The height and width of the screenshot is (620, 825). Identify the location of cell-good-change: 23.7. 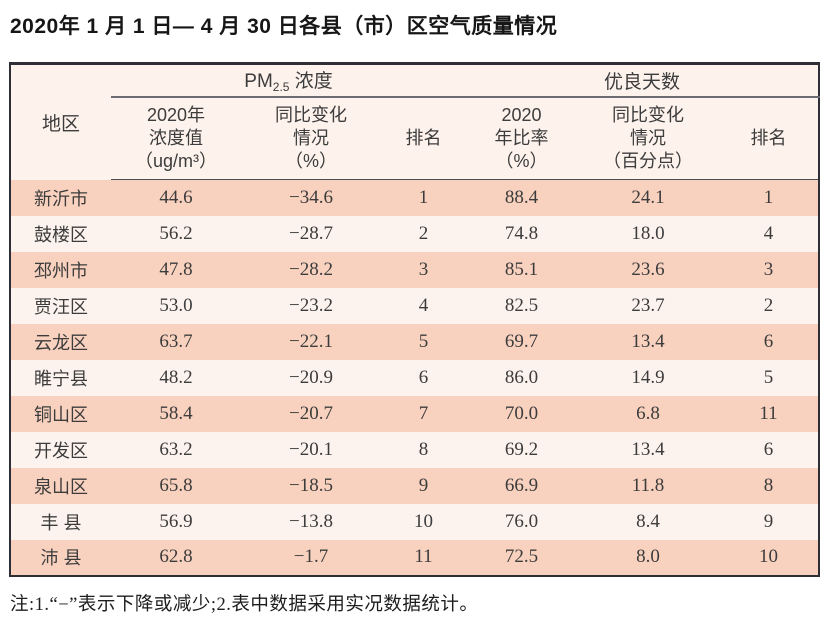
(648, 305).